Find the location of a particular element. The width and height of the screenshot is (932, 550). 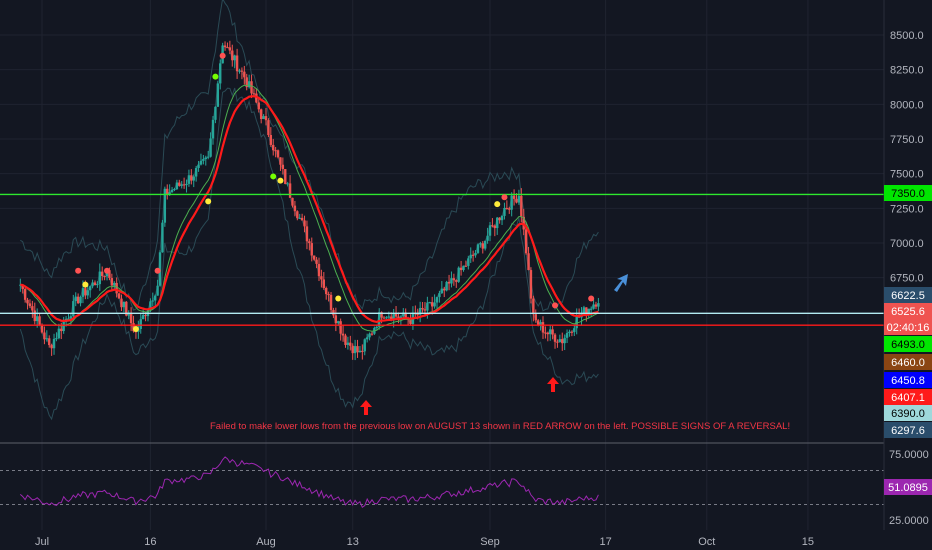

osc-line is located at coordinates (309, 482).